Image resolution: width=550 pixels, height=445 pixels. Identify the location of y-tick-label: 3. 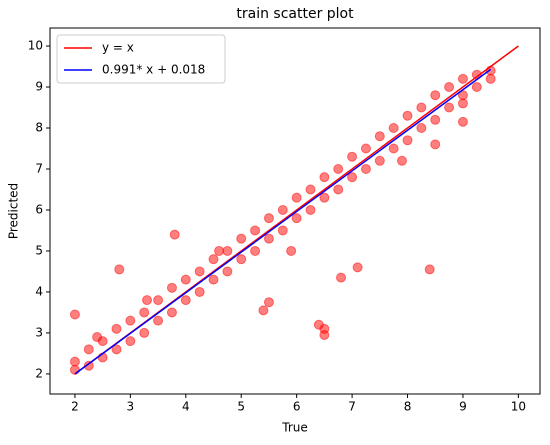
(39, 332).